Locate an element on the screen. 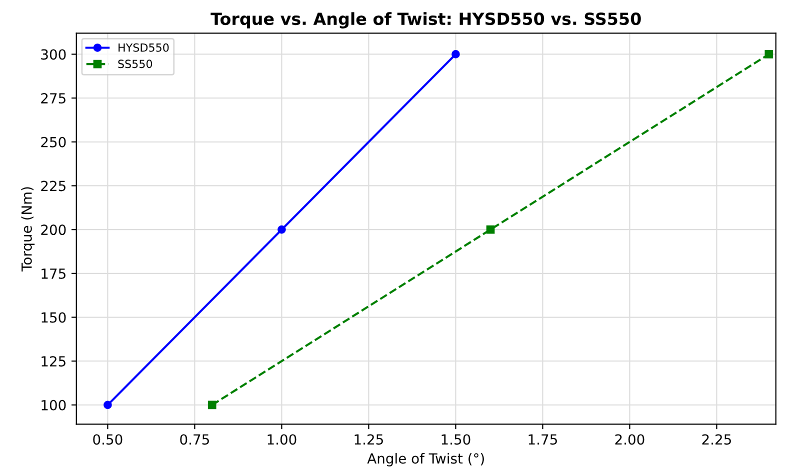  y-tick-label: 150 is located at coordinates (54, 317).